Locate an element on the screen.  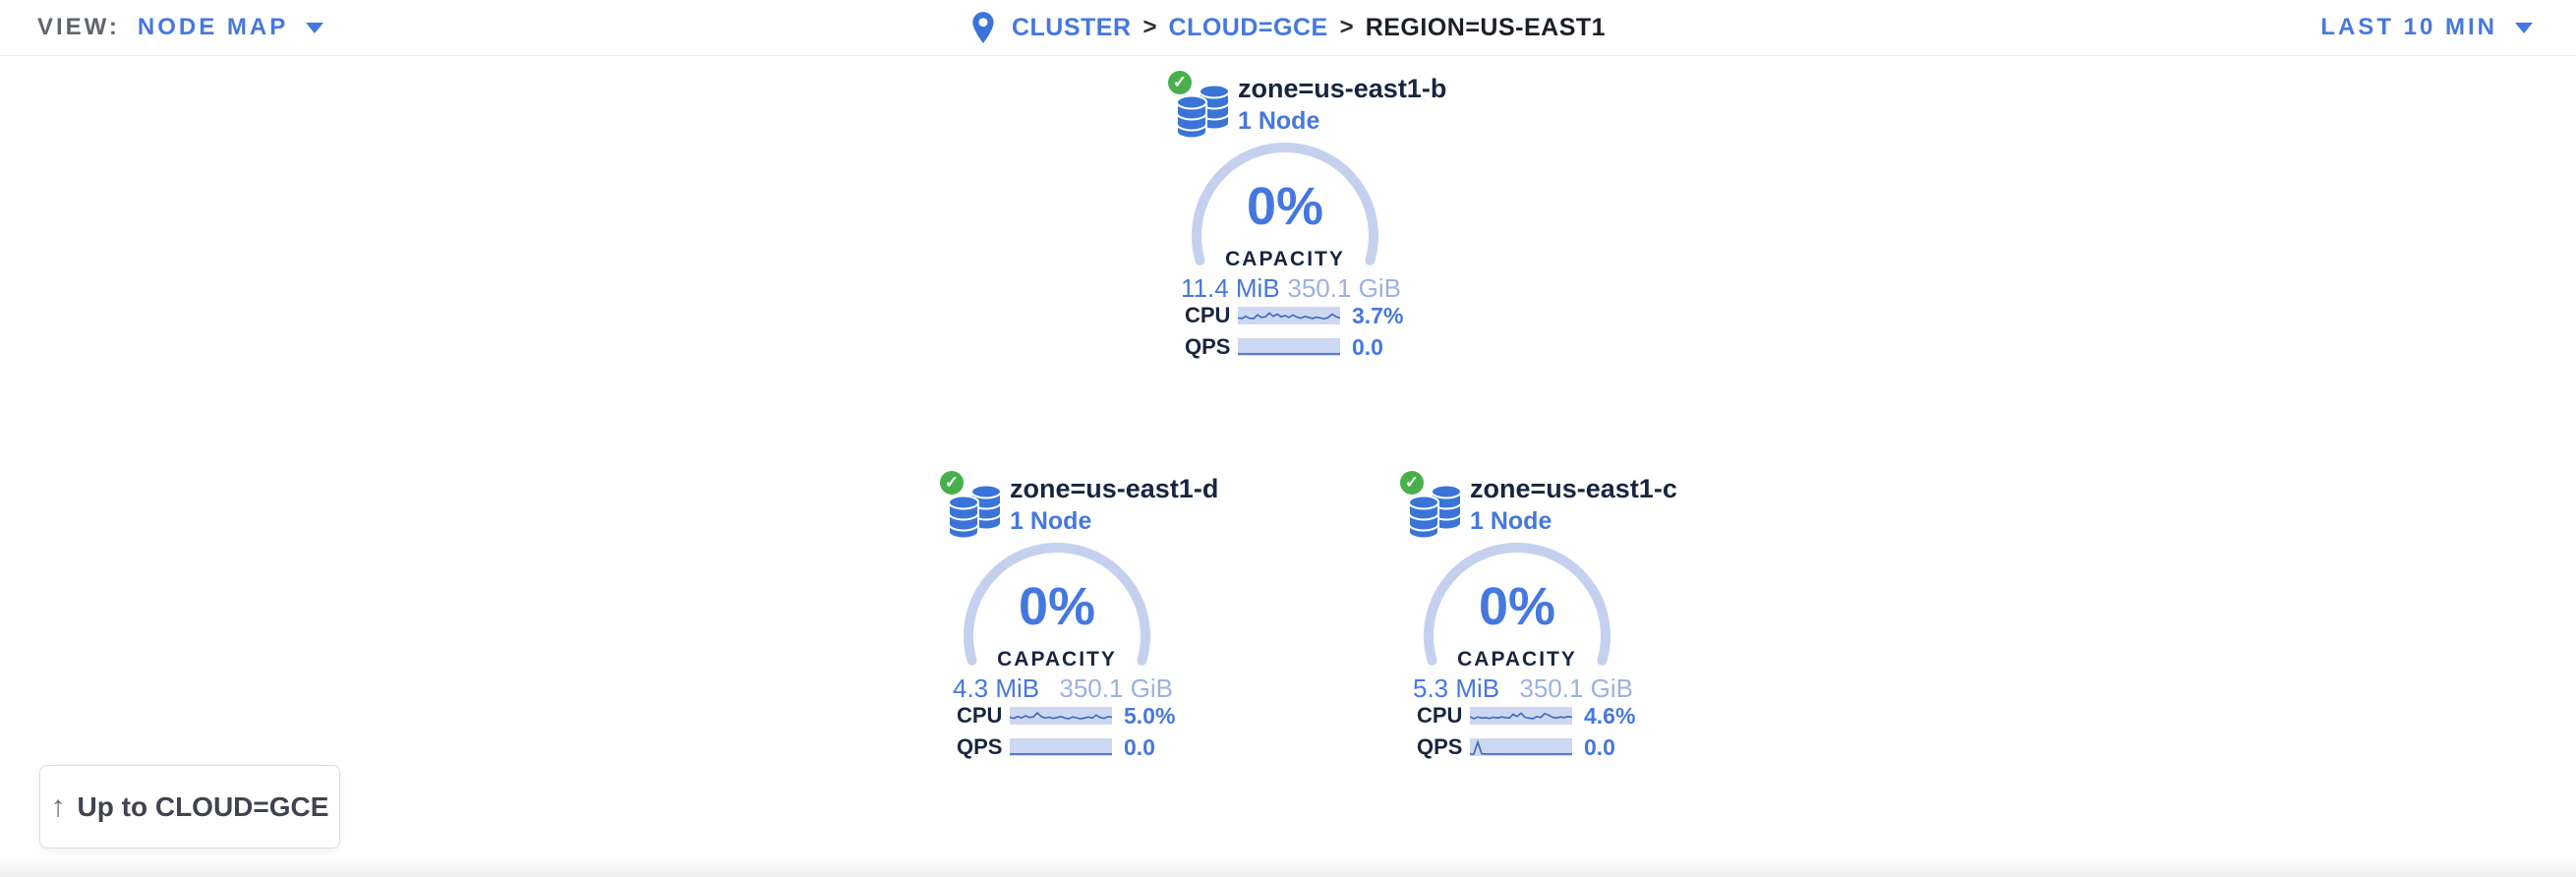
cpu-metric-row: CPU 3.7% is located at coordinates (1294, 315).